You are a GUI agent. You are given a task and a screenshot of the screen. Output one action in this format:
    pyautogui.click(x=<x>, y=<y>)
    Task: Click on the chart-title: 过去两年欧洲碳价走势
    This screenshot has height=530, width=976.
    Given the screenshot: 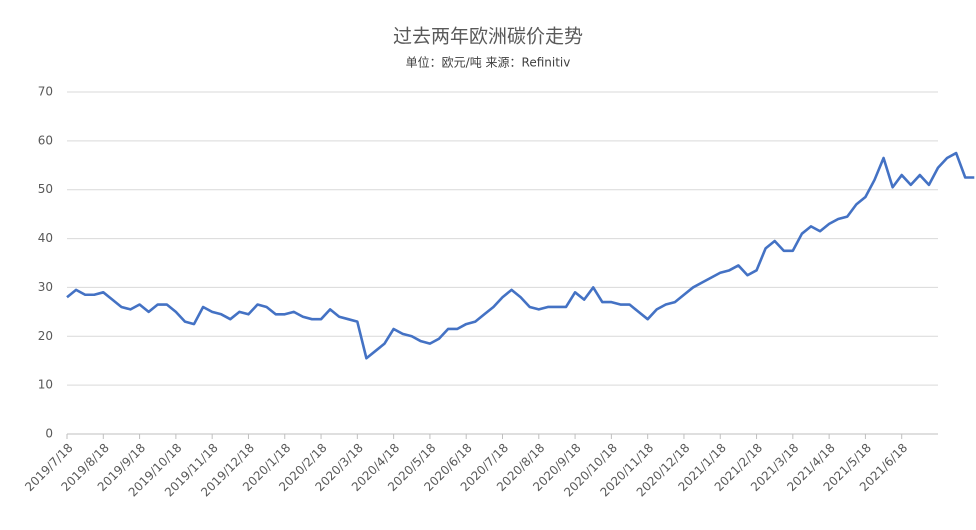 What is the action you would take?
    pyautogui.click(x=488, y=37)
    